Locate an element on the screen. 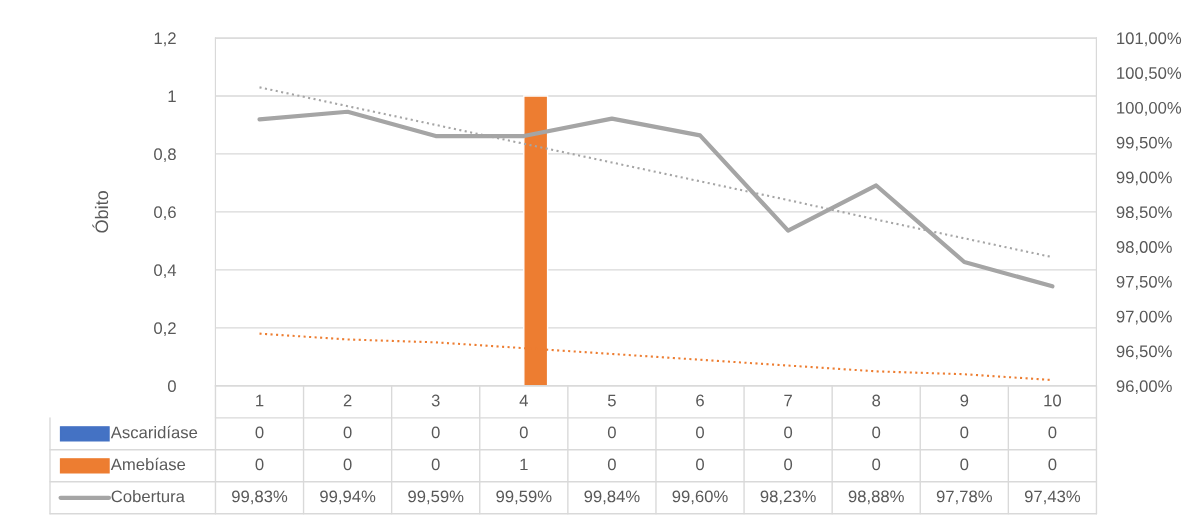  x-tick-label: 4 is located at coordinates (523, 400).